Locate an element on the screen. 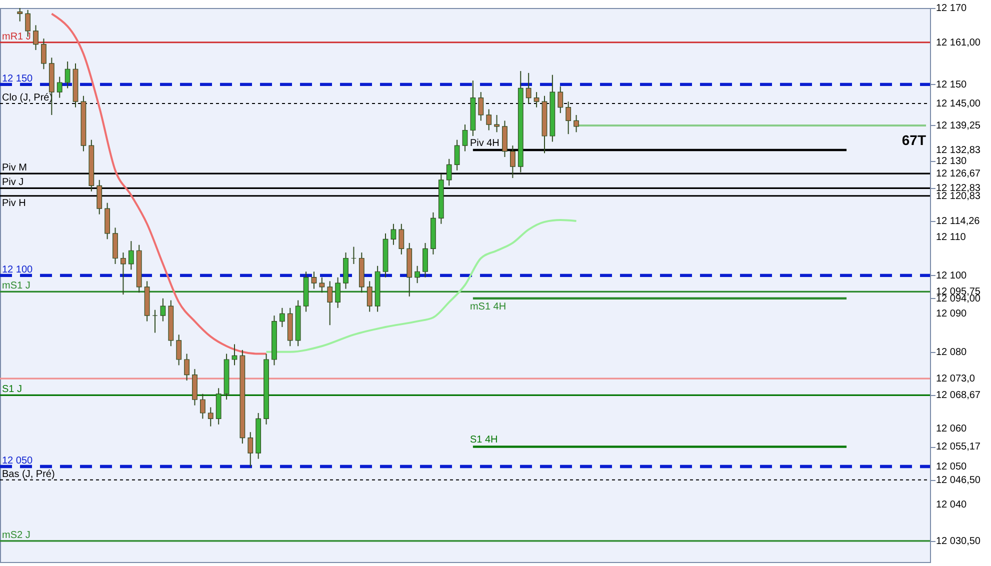 Image resolution: width=991 pixels, height=566 pixels. ref-line-label: 12 050 is located at coordinates (18, 460).